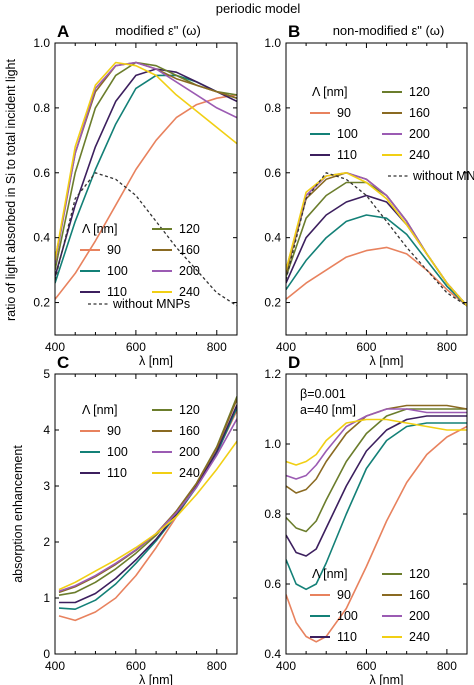 This screenshot has height=685, width=474. I want to click on panel-letter: C, so click(63, 362).